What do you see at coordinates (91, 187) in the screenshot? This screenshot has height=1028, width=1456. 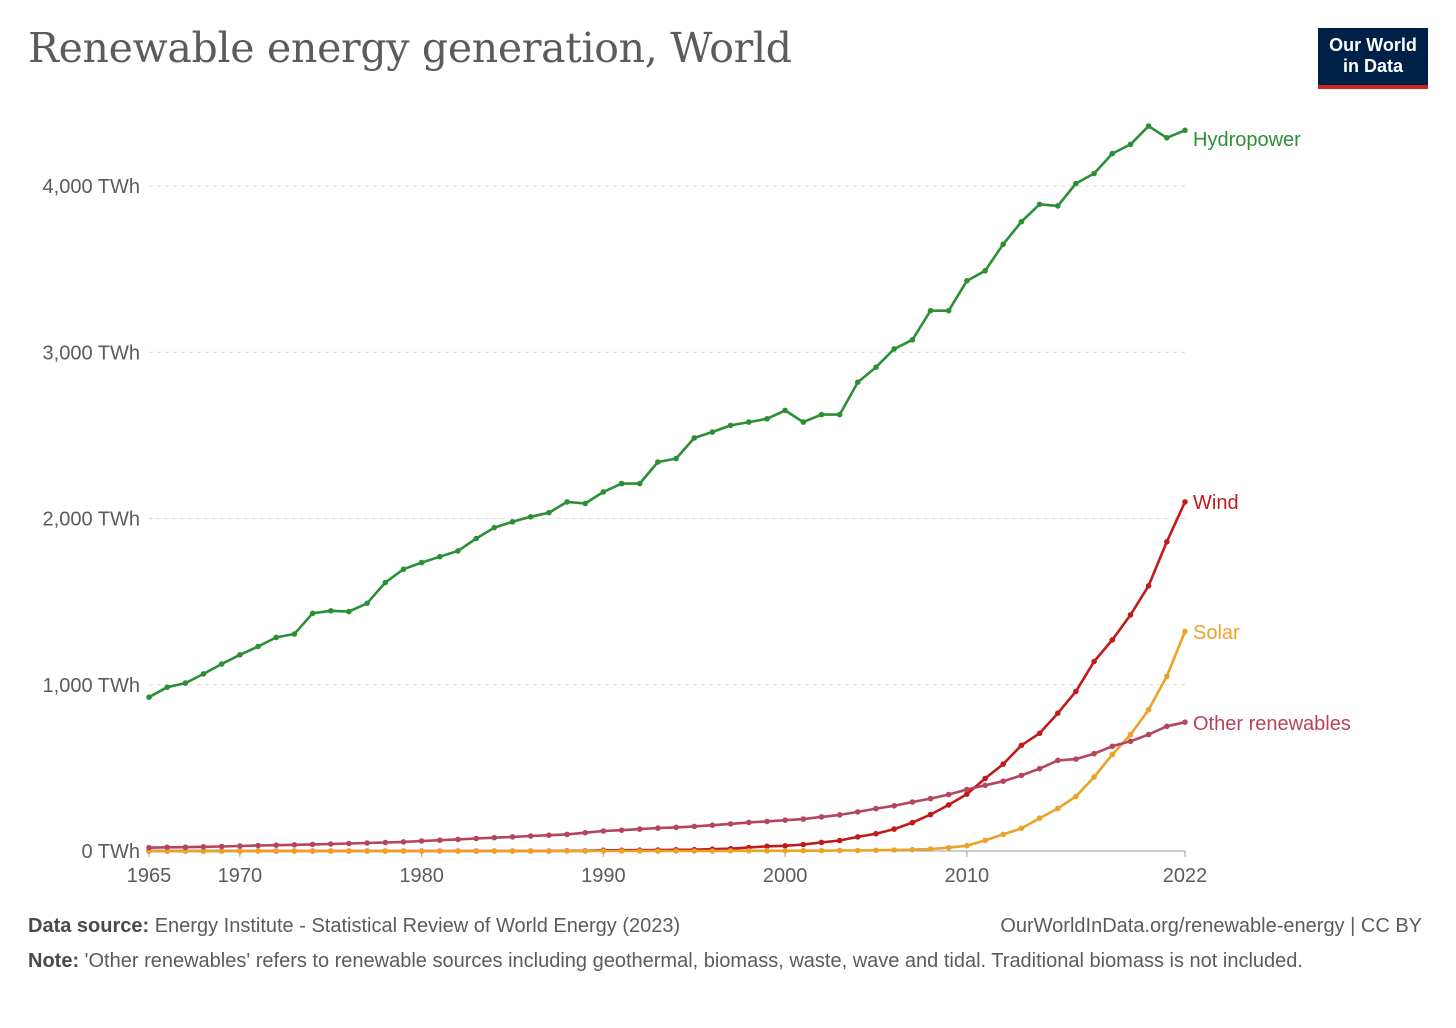 I see `y-tick-label: 4,000 TWh` at bounding box center [91, 187].